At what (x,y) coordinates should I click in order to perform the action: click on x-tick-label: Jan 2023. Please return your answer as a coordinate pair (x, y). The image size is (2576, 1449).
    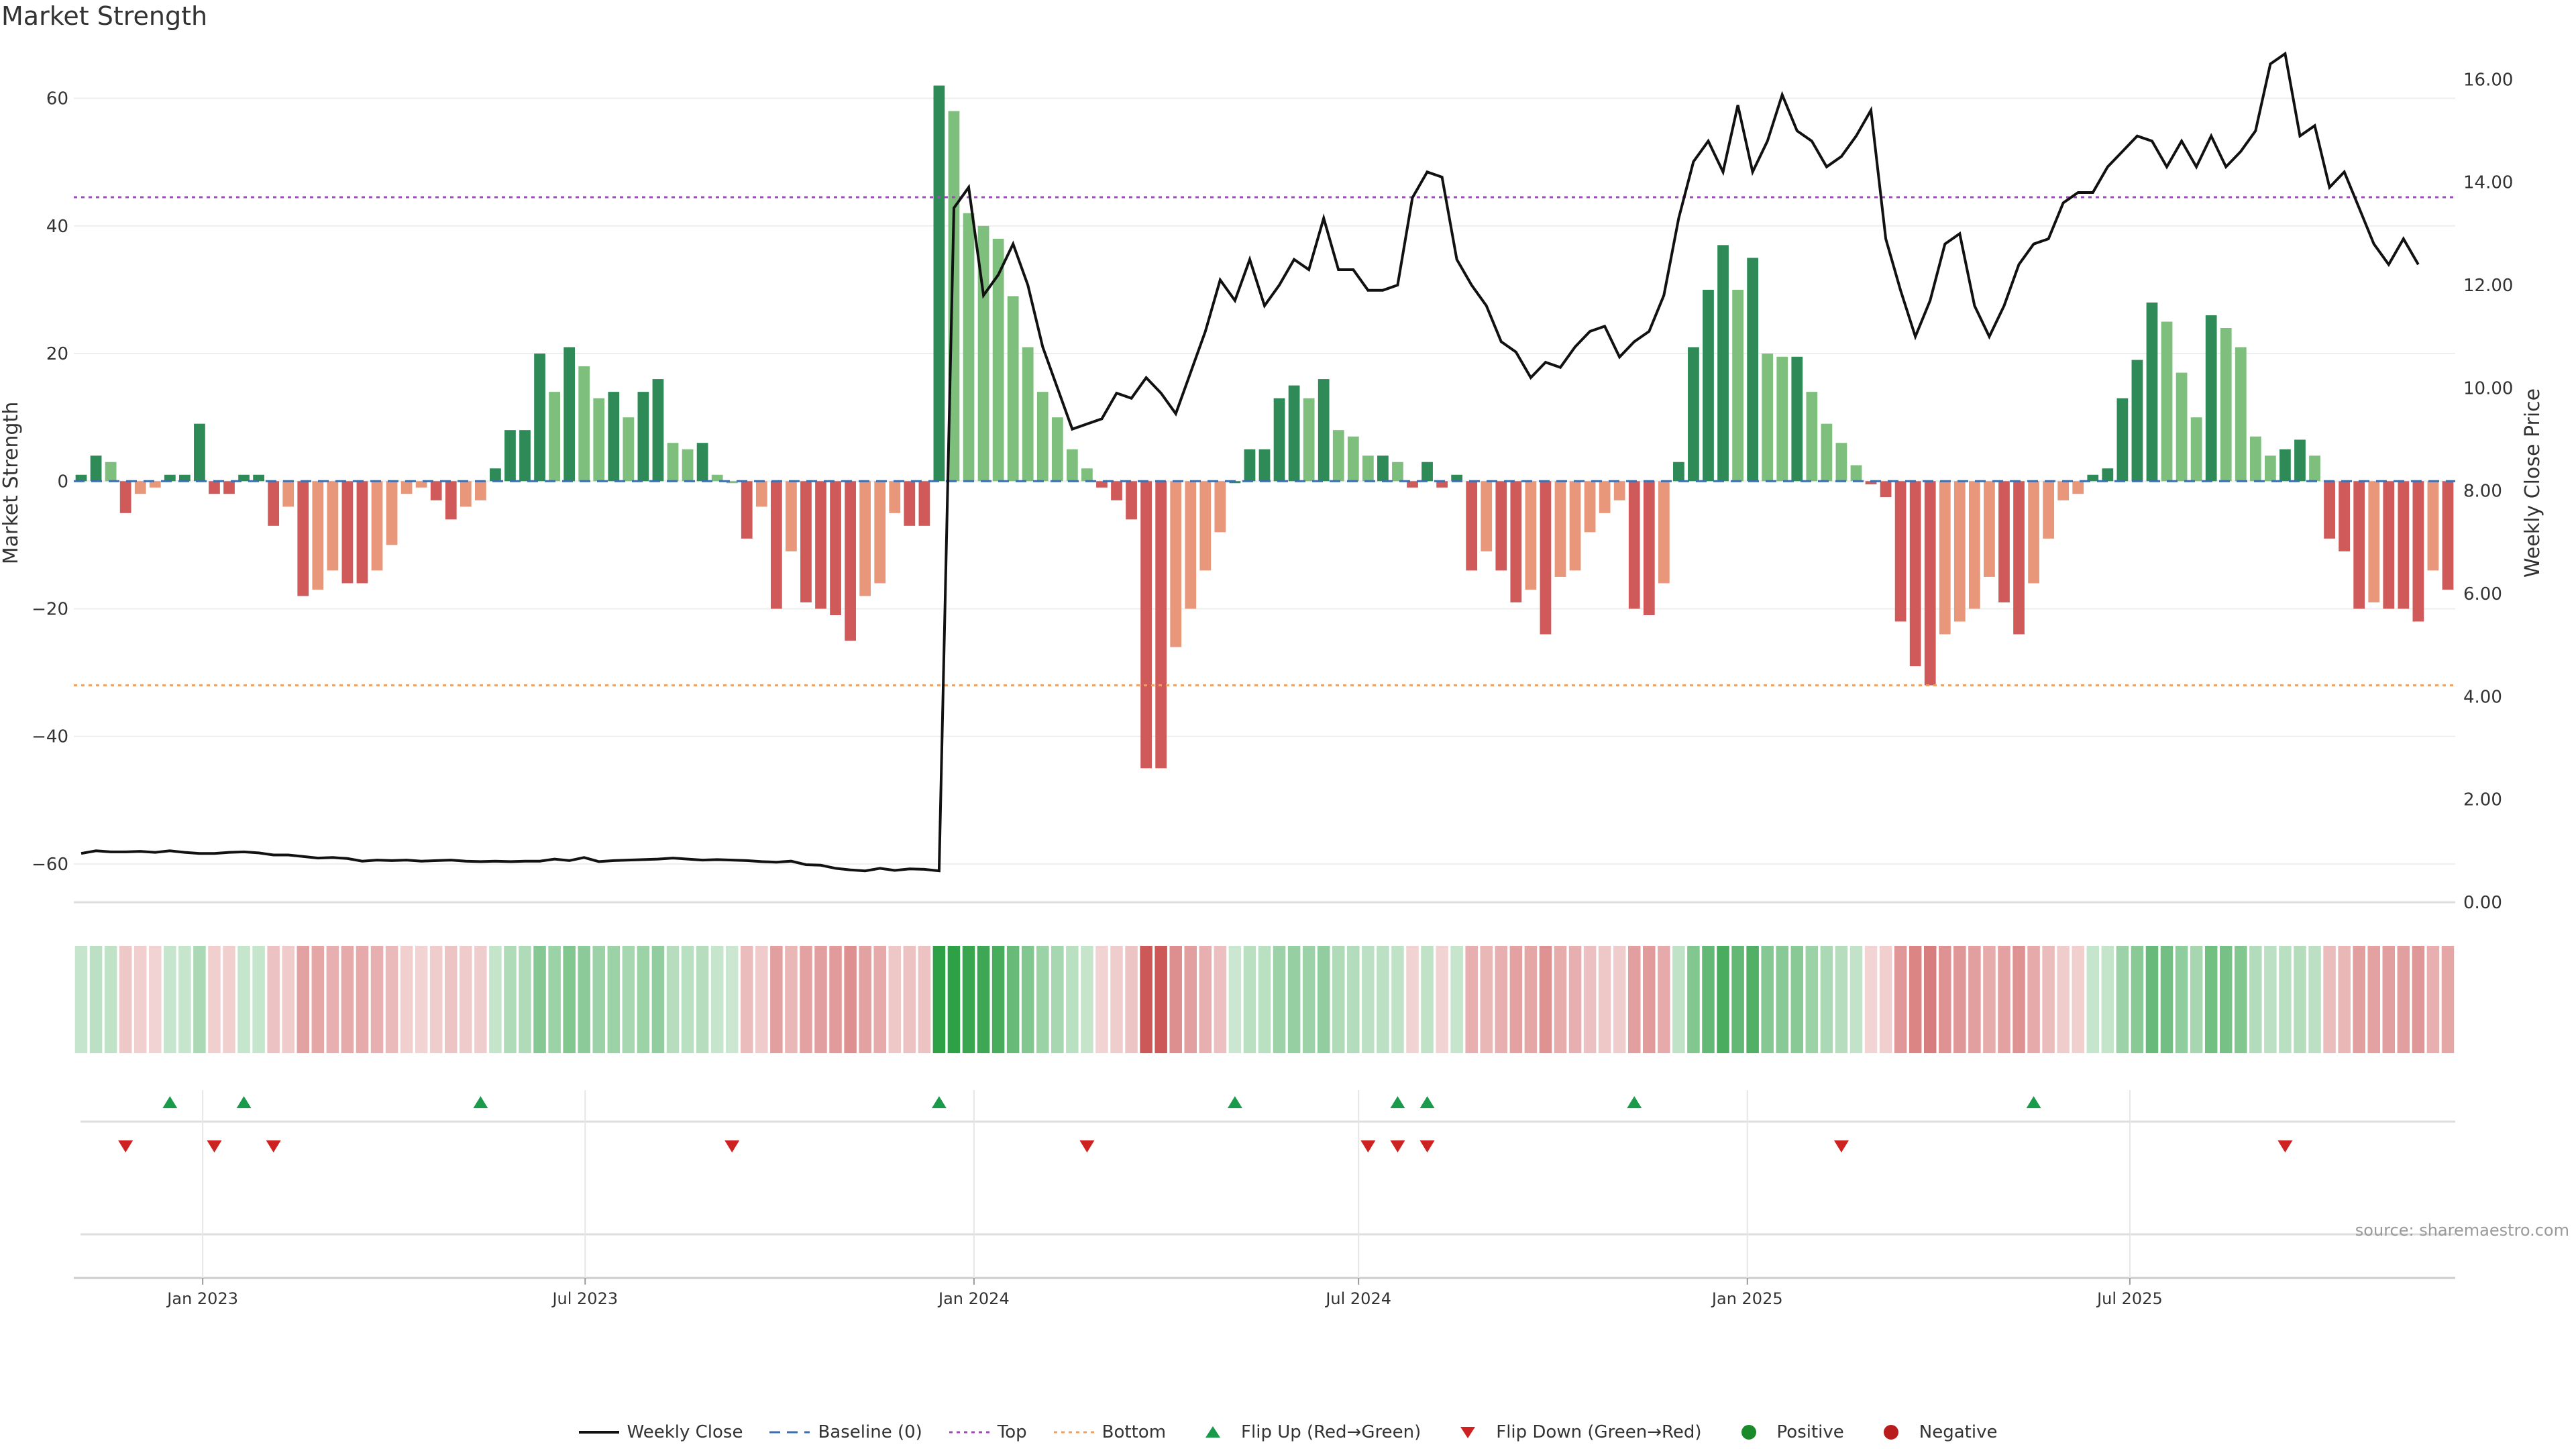
    Looking at the image, I should click on (202, 1298).